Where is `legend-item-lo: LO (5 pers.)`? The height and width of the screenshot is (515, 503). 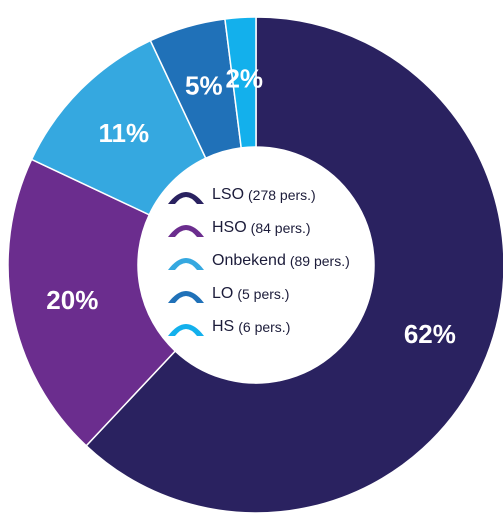 legend-item-lo: LO (5 pers.) is located at coordinates (266, 293).